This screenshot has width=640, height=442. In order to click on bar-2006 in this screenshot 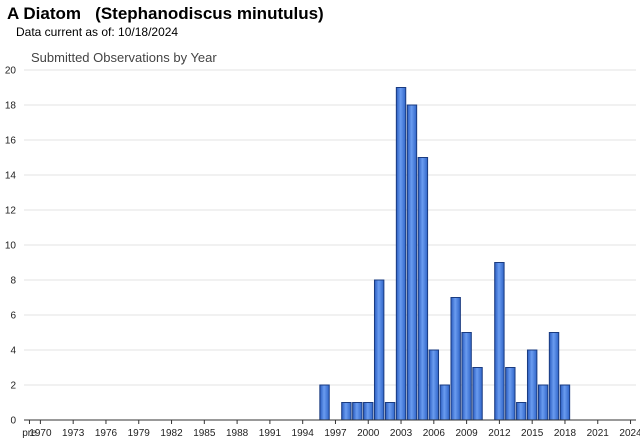, I will do `click(434, 385)`.